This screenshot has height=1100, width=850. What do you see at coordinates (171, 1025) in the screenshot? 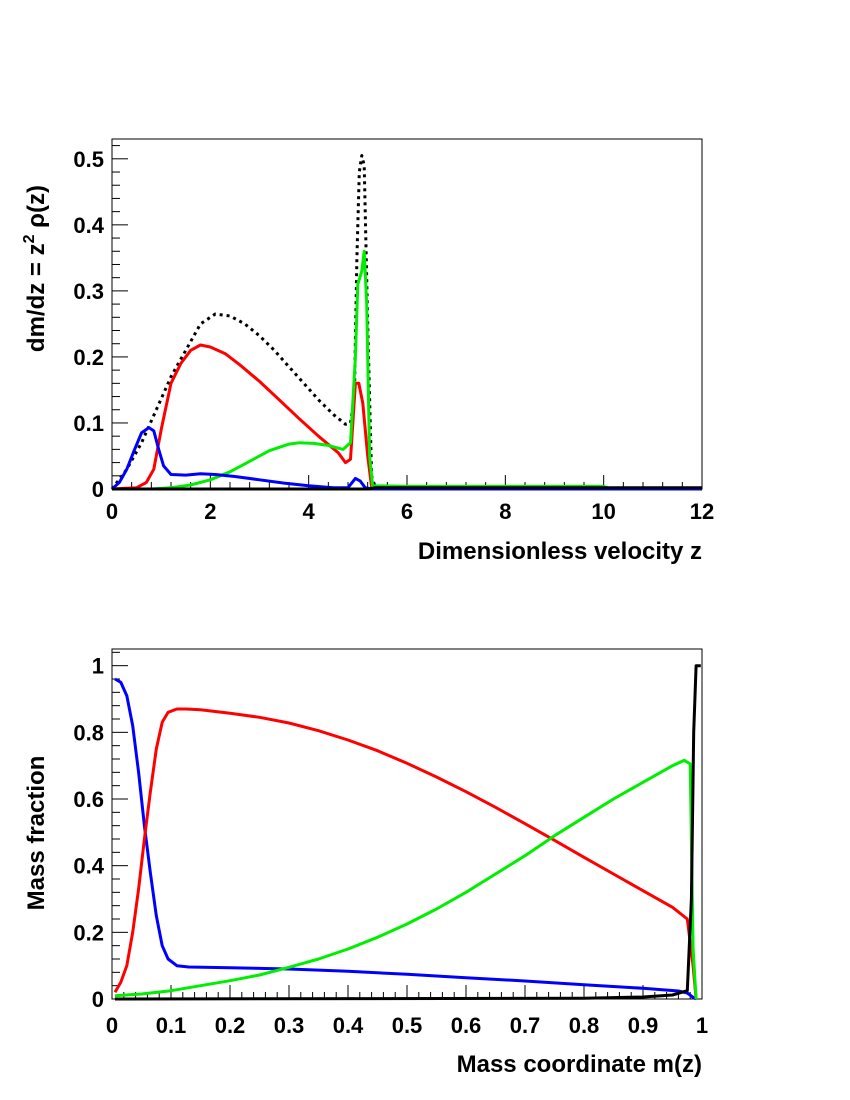
I see `x-tick-label: 0.1` at bounding box center [171, 1025].